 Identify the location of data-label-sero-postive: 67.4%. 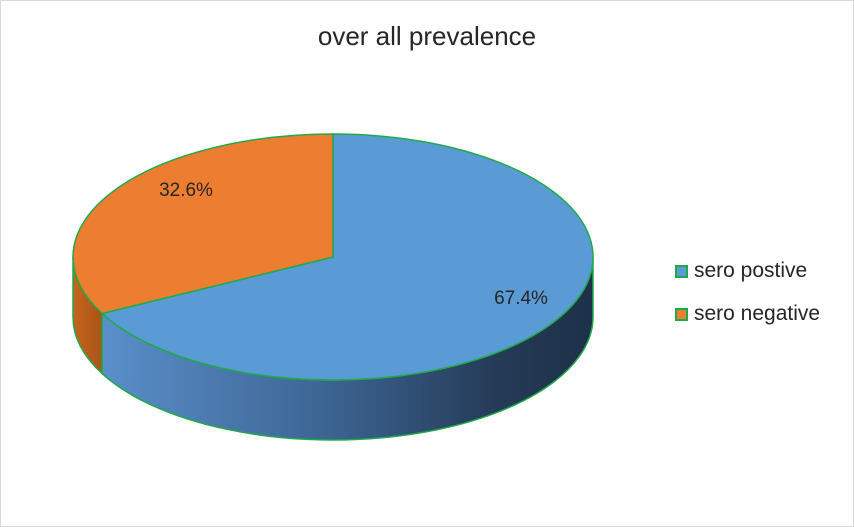
(521, 298).